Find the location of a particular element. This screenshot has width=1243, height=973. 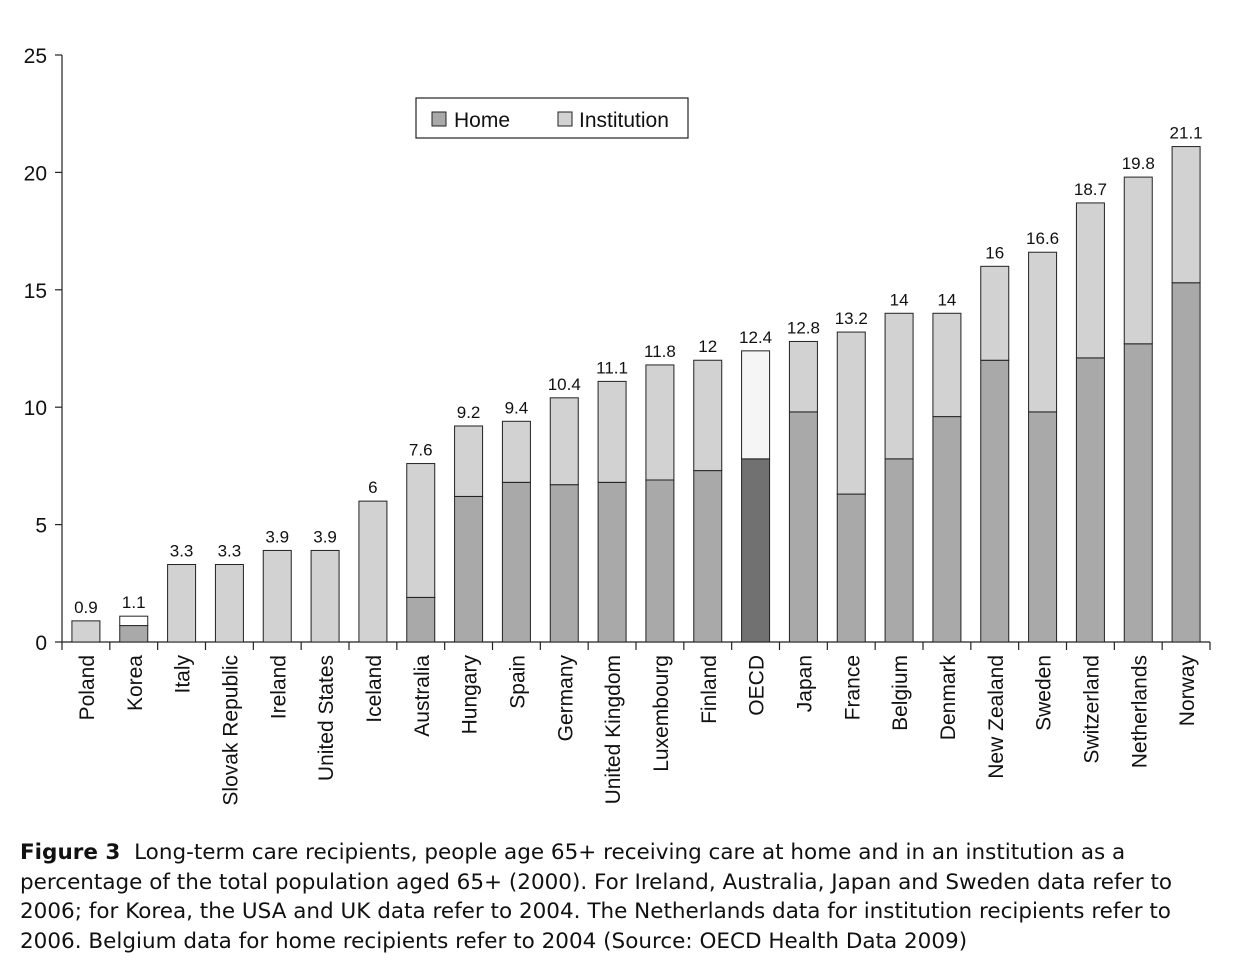

data-label: 13.2 is located at coordinates (851, 318).